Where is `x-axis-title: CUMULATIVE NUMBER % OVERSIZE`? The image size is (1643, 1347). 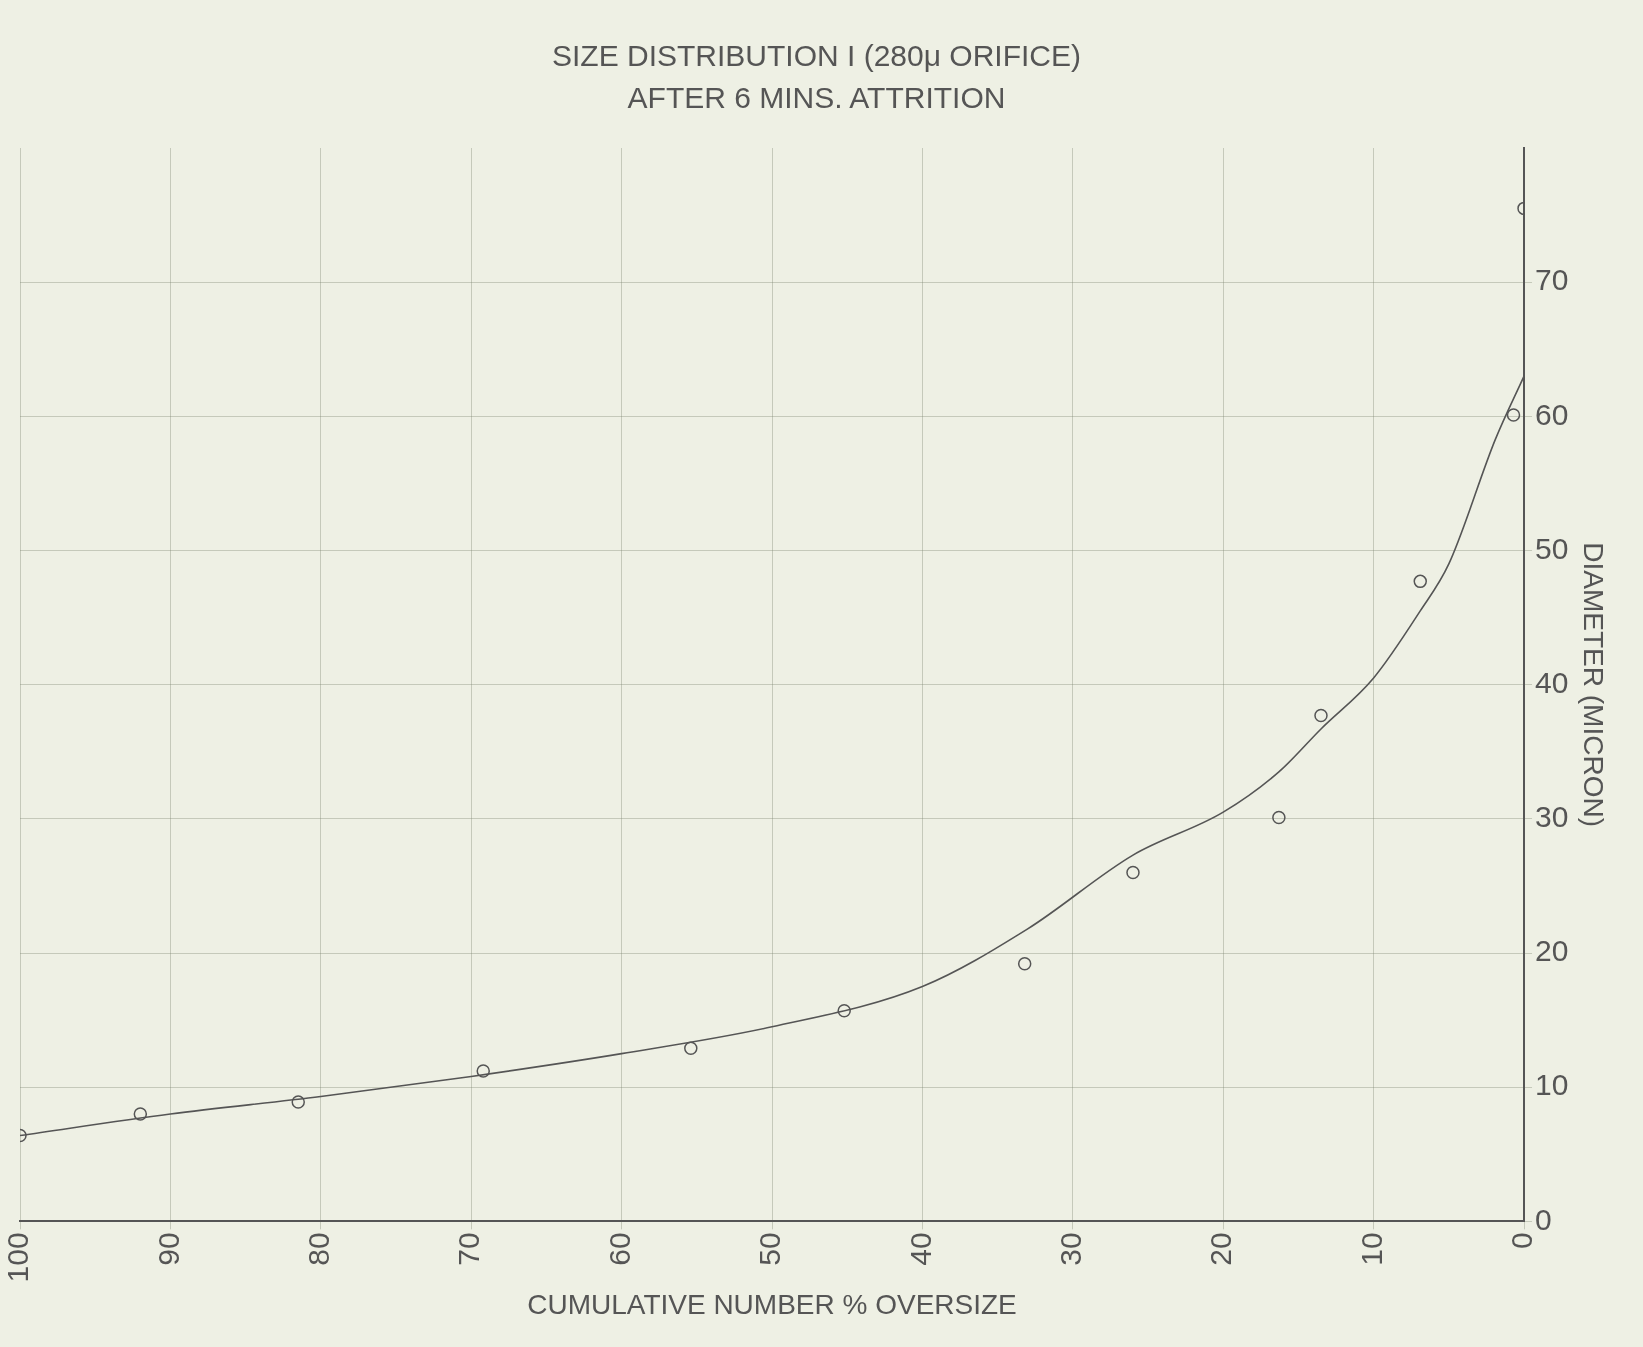
x-axis-title: CUMULATIVE NUMBER % OVERSIZE is located at coordinates (772, 1304).